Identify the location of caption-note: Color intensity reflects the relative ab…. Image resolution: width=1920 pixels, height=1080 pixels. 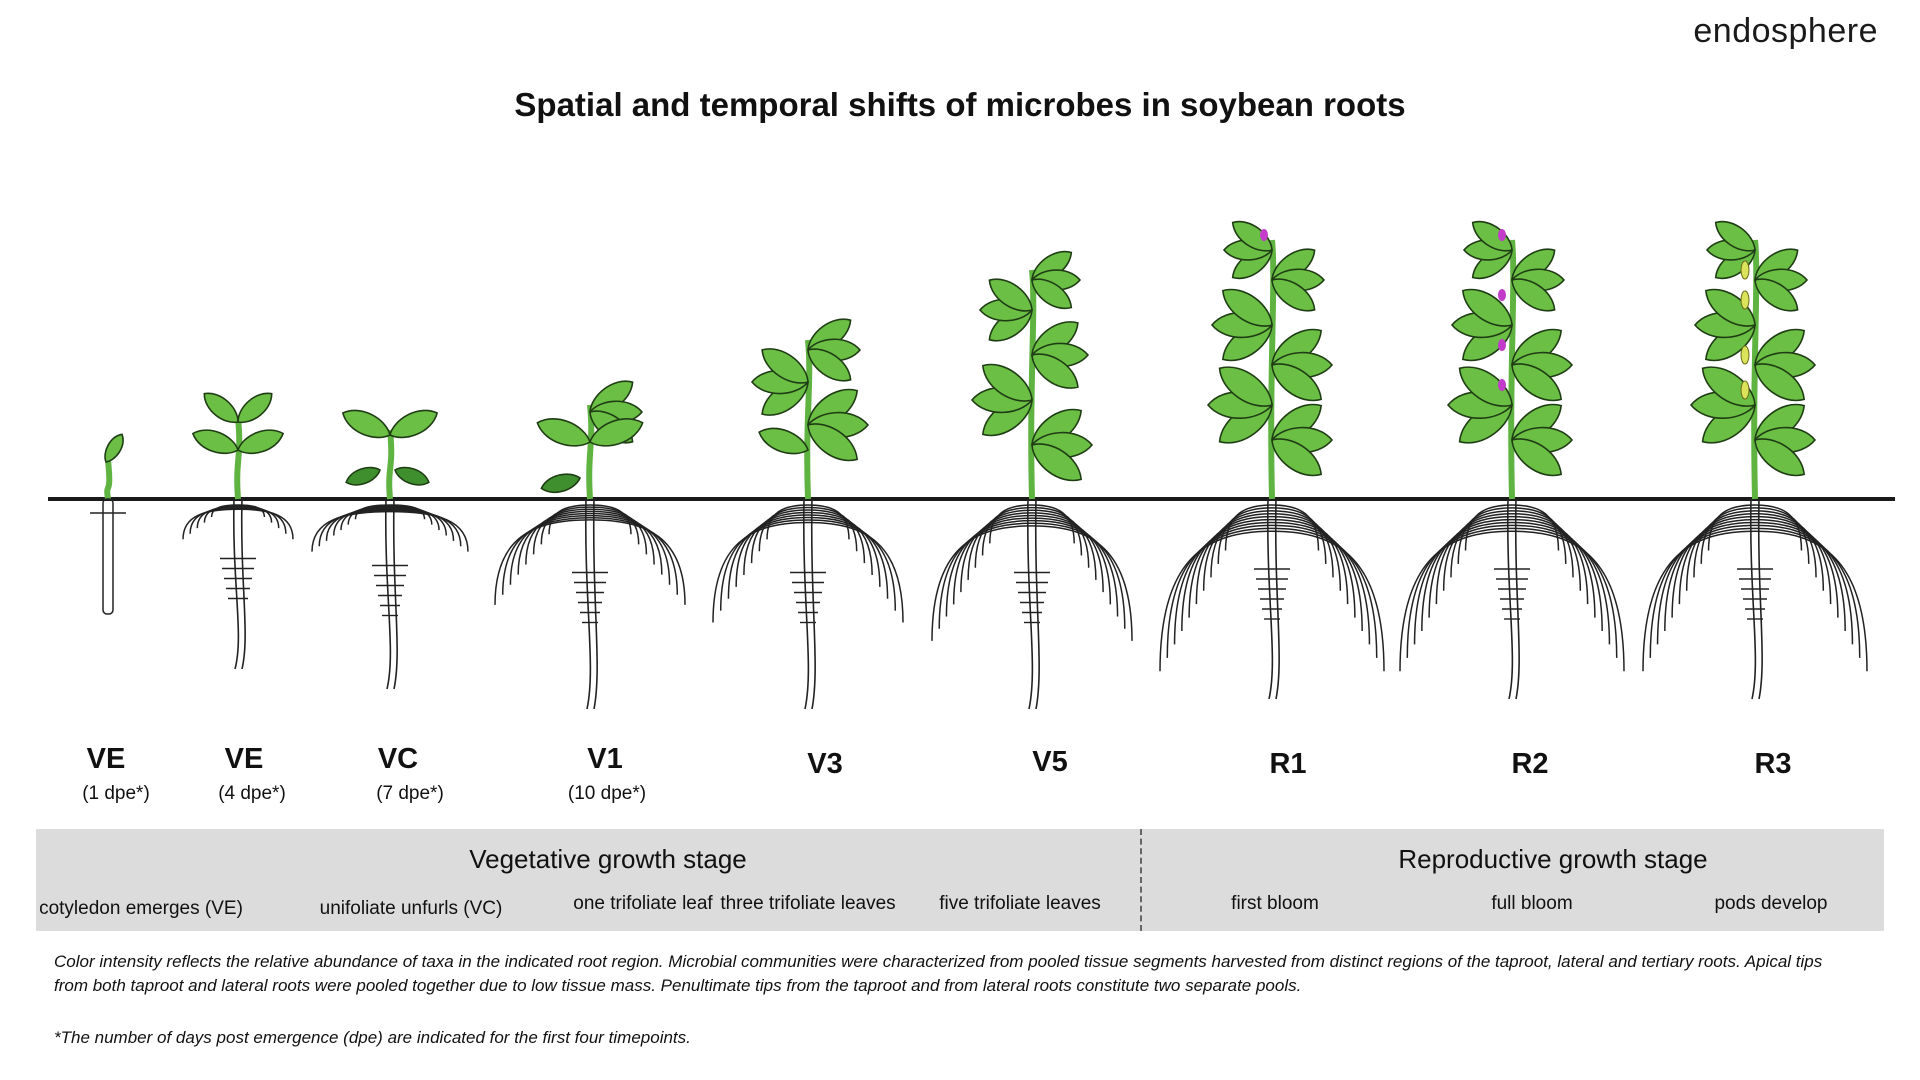
(938, 973).